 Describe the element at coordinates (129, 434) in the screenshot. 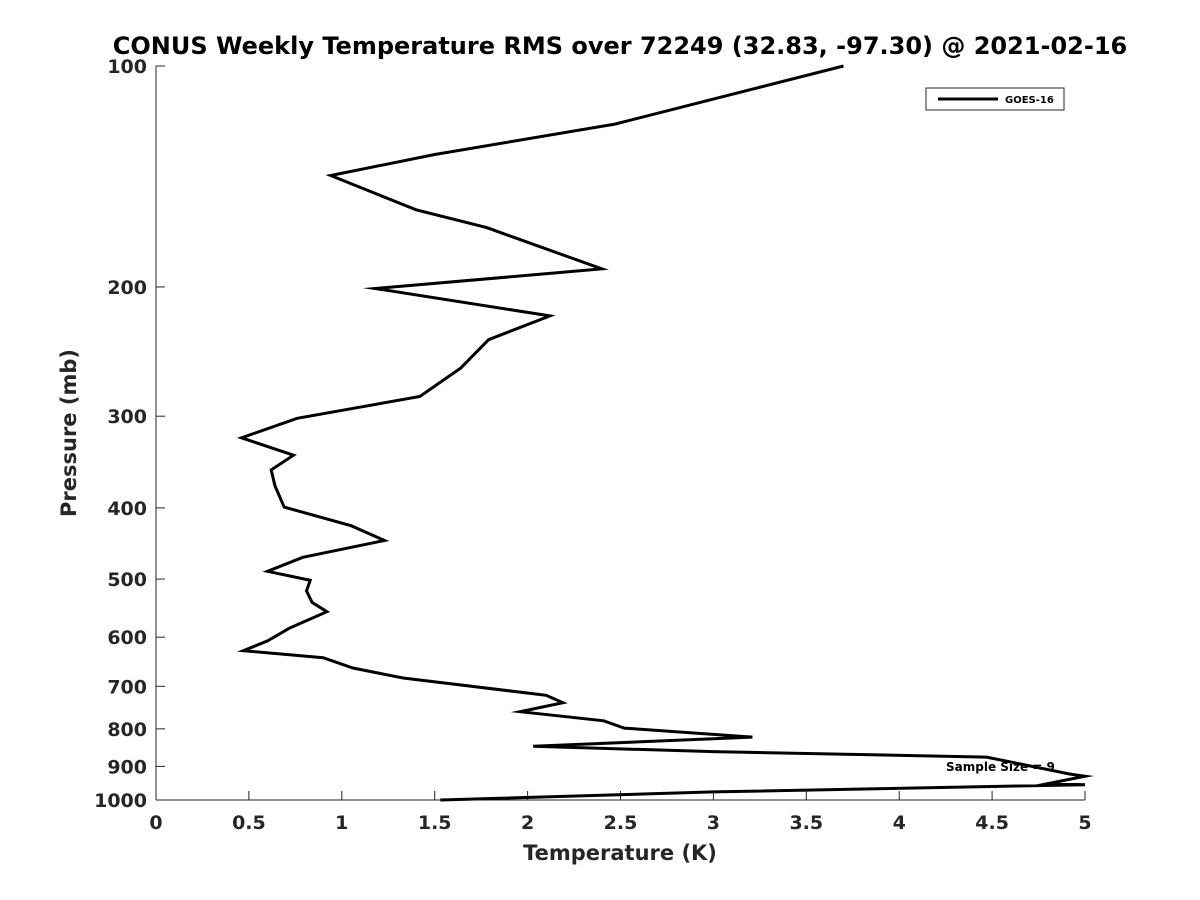

I see `y-ticks: 100 200 300 400 500 600 700 800 900 1000` at that location.